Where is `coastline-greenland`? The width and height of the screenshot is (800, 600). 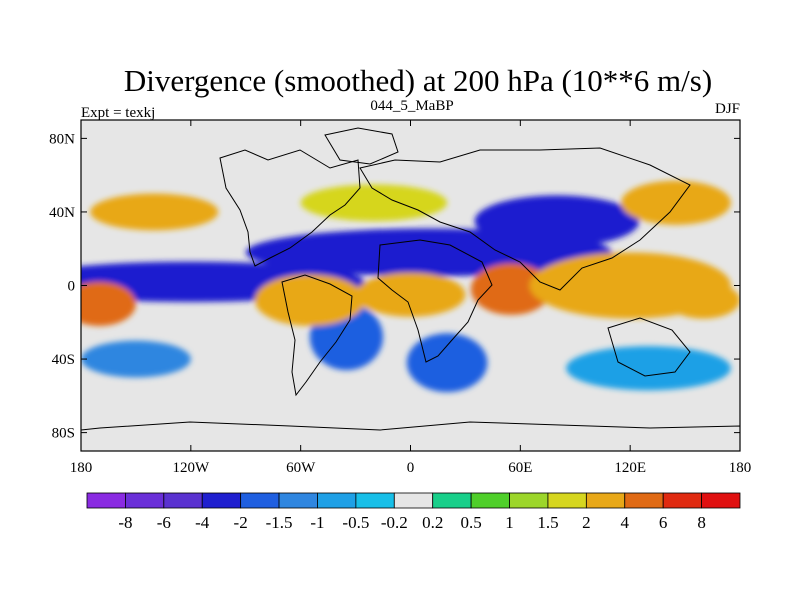 coastline-greenland is located at coordinates (361, 146).